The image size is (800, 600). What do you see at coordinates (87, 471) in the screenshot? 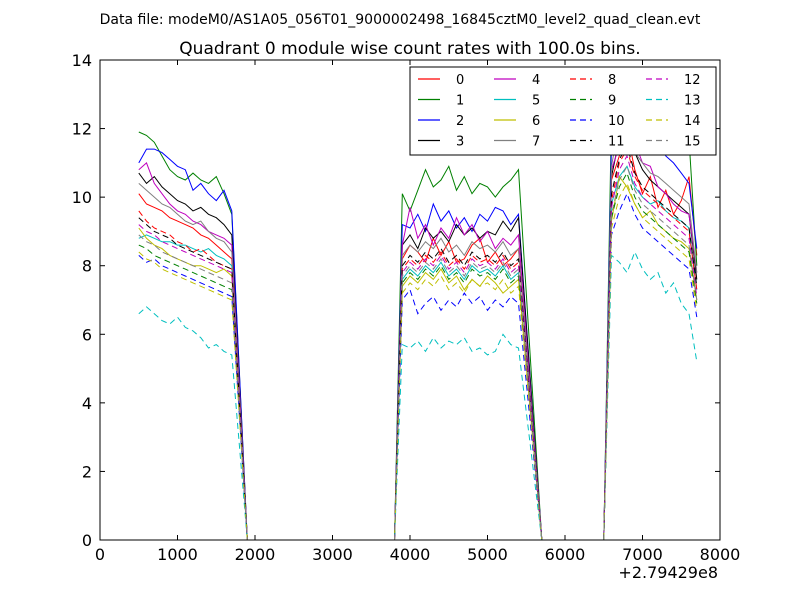
I see `y-tick-label: 2` at bounding box center [87, 471].